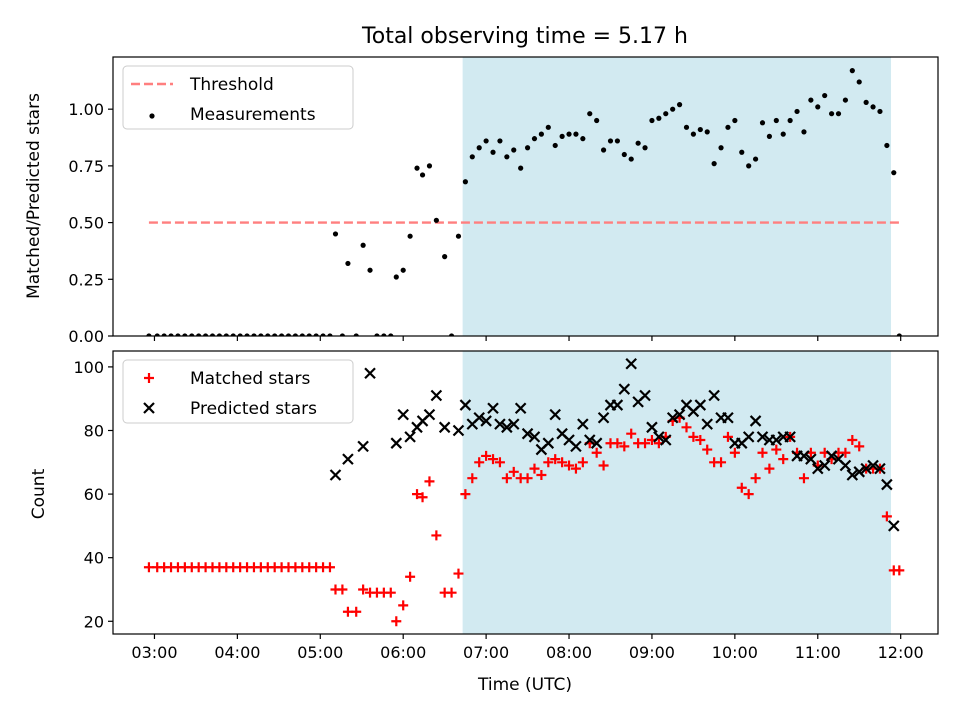 The image size is (960, 720). Describe the element at coordinates (652, 652) in the screenshot. I see `x-tick-label: 09:00` at that location.